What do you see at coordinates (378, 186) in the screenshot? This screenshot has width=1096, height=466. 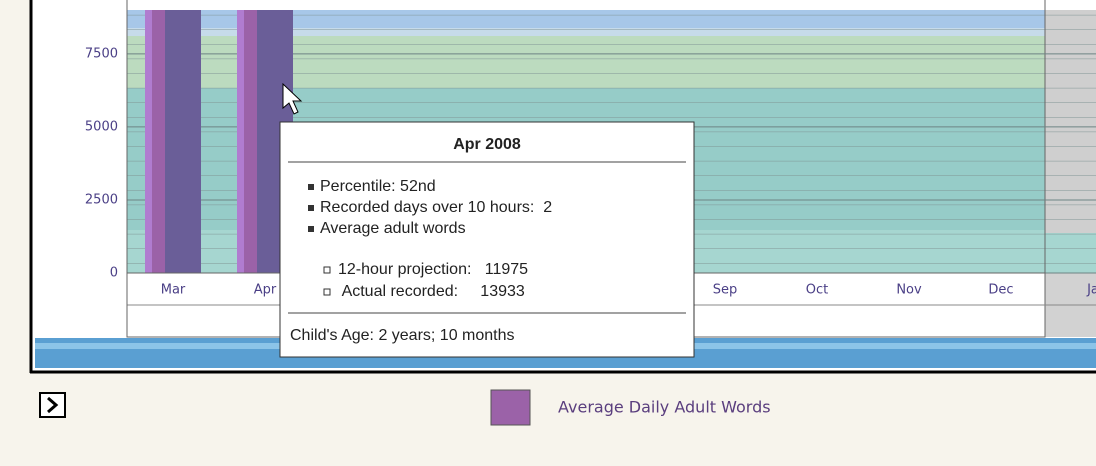 I see `tooltip-item: Percentile: 52nd` at bounding box center [378, 186].